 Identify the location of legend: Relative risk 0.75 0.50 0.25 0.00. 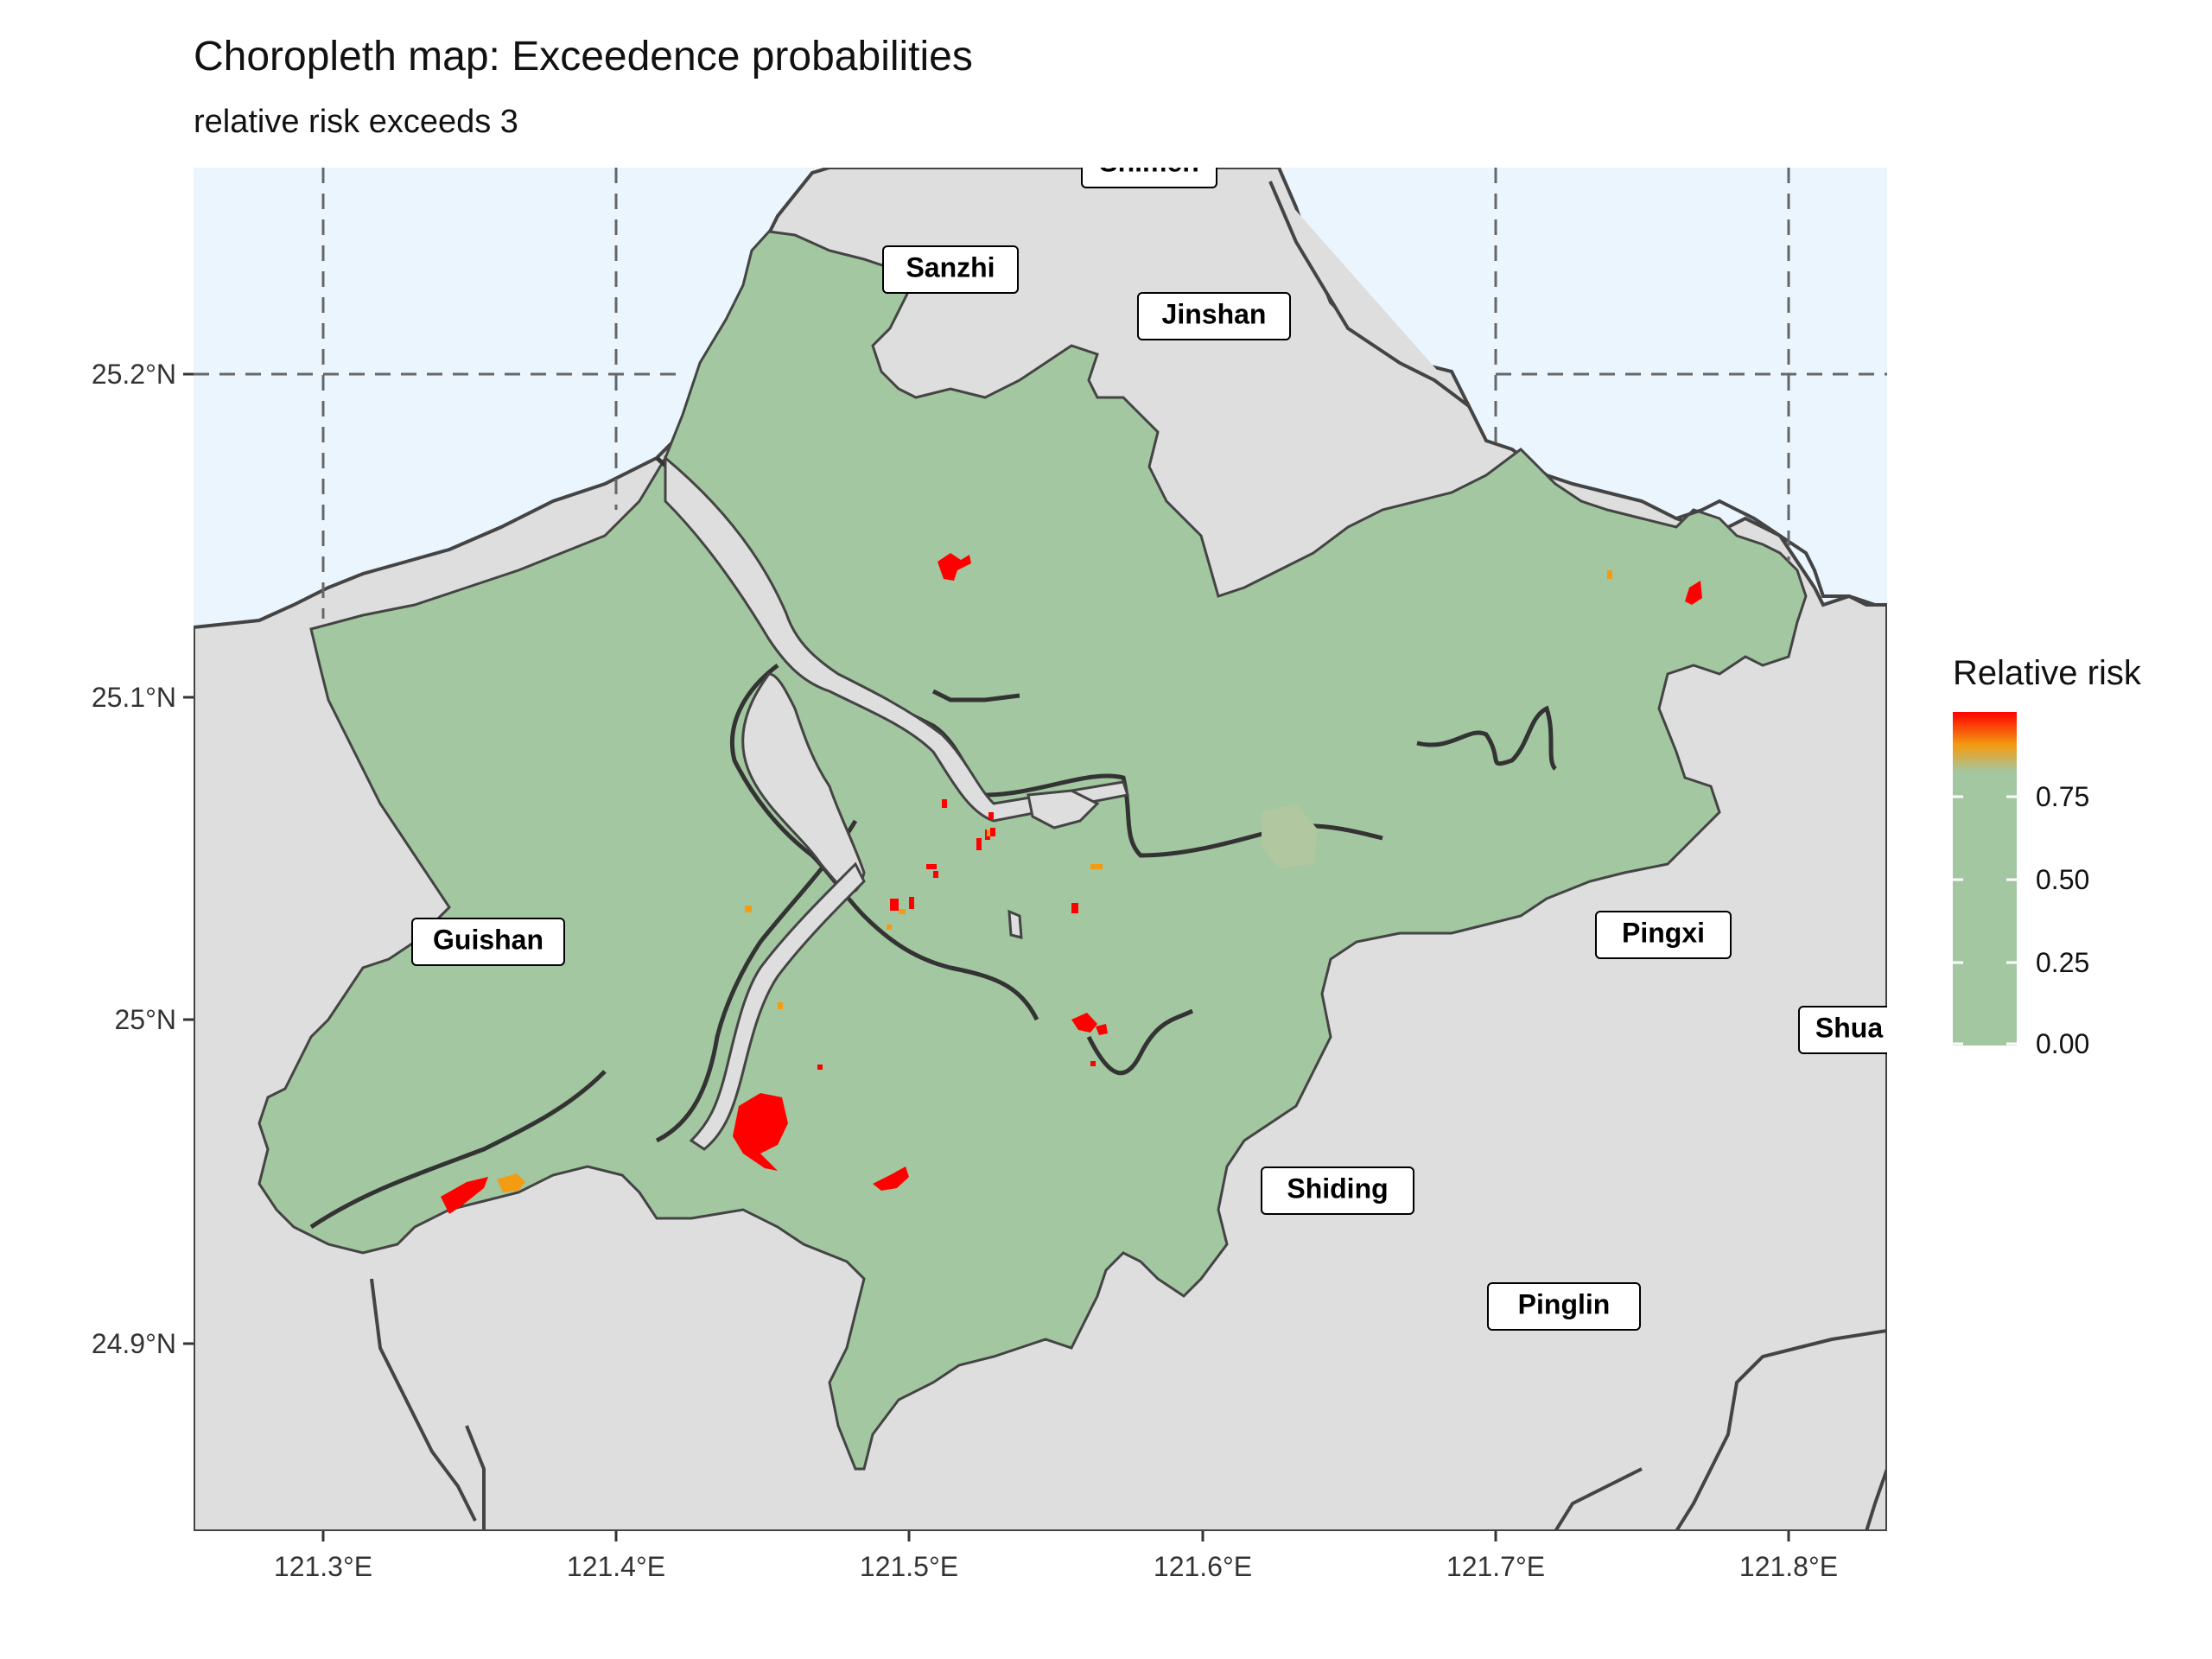
(2047, 856).